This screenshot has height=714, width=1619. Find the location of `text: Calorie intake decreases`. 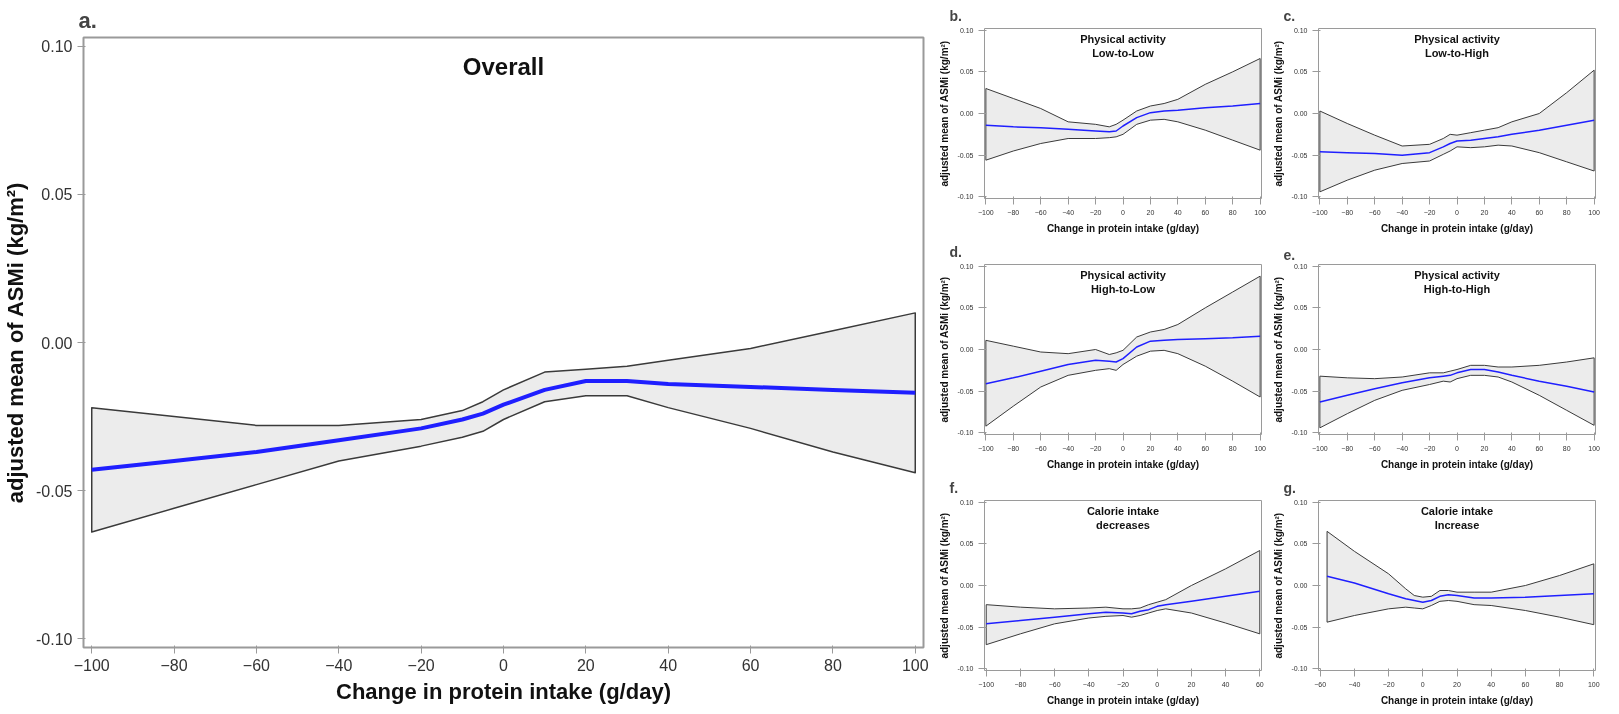

text: Calorie intake decreases is located at coordinates (1123, 517).